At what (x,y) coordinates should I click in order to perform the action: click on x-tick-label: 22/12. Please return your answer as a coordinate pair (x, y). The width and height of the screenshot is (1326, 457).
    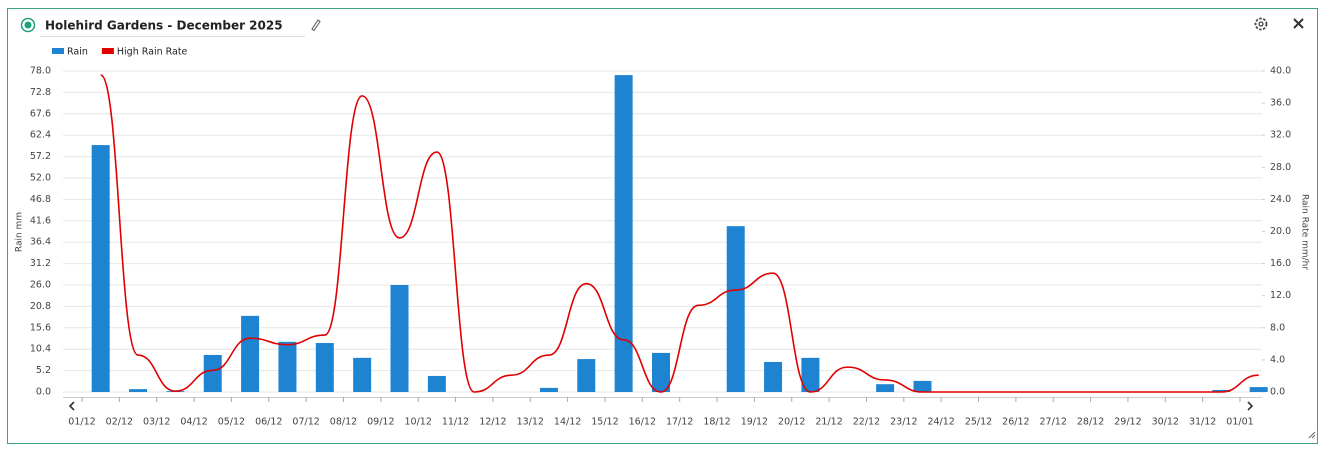
    Looking at the image, I should click on (866, 422).